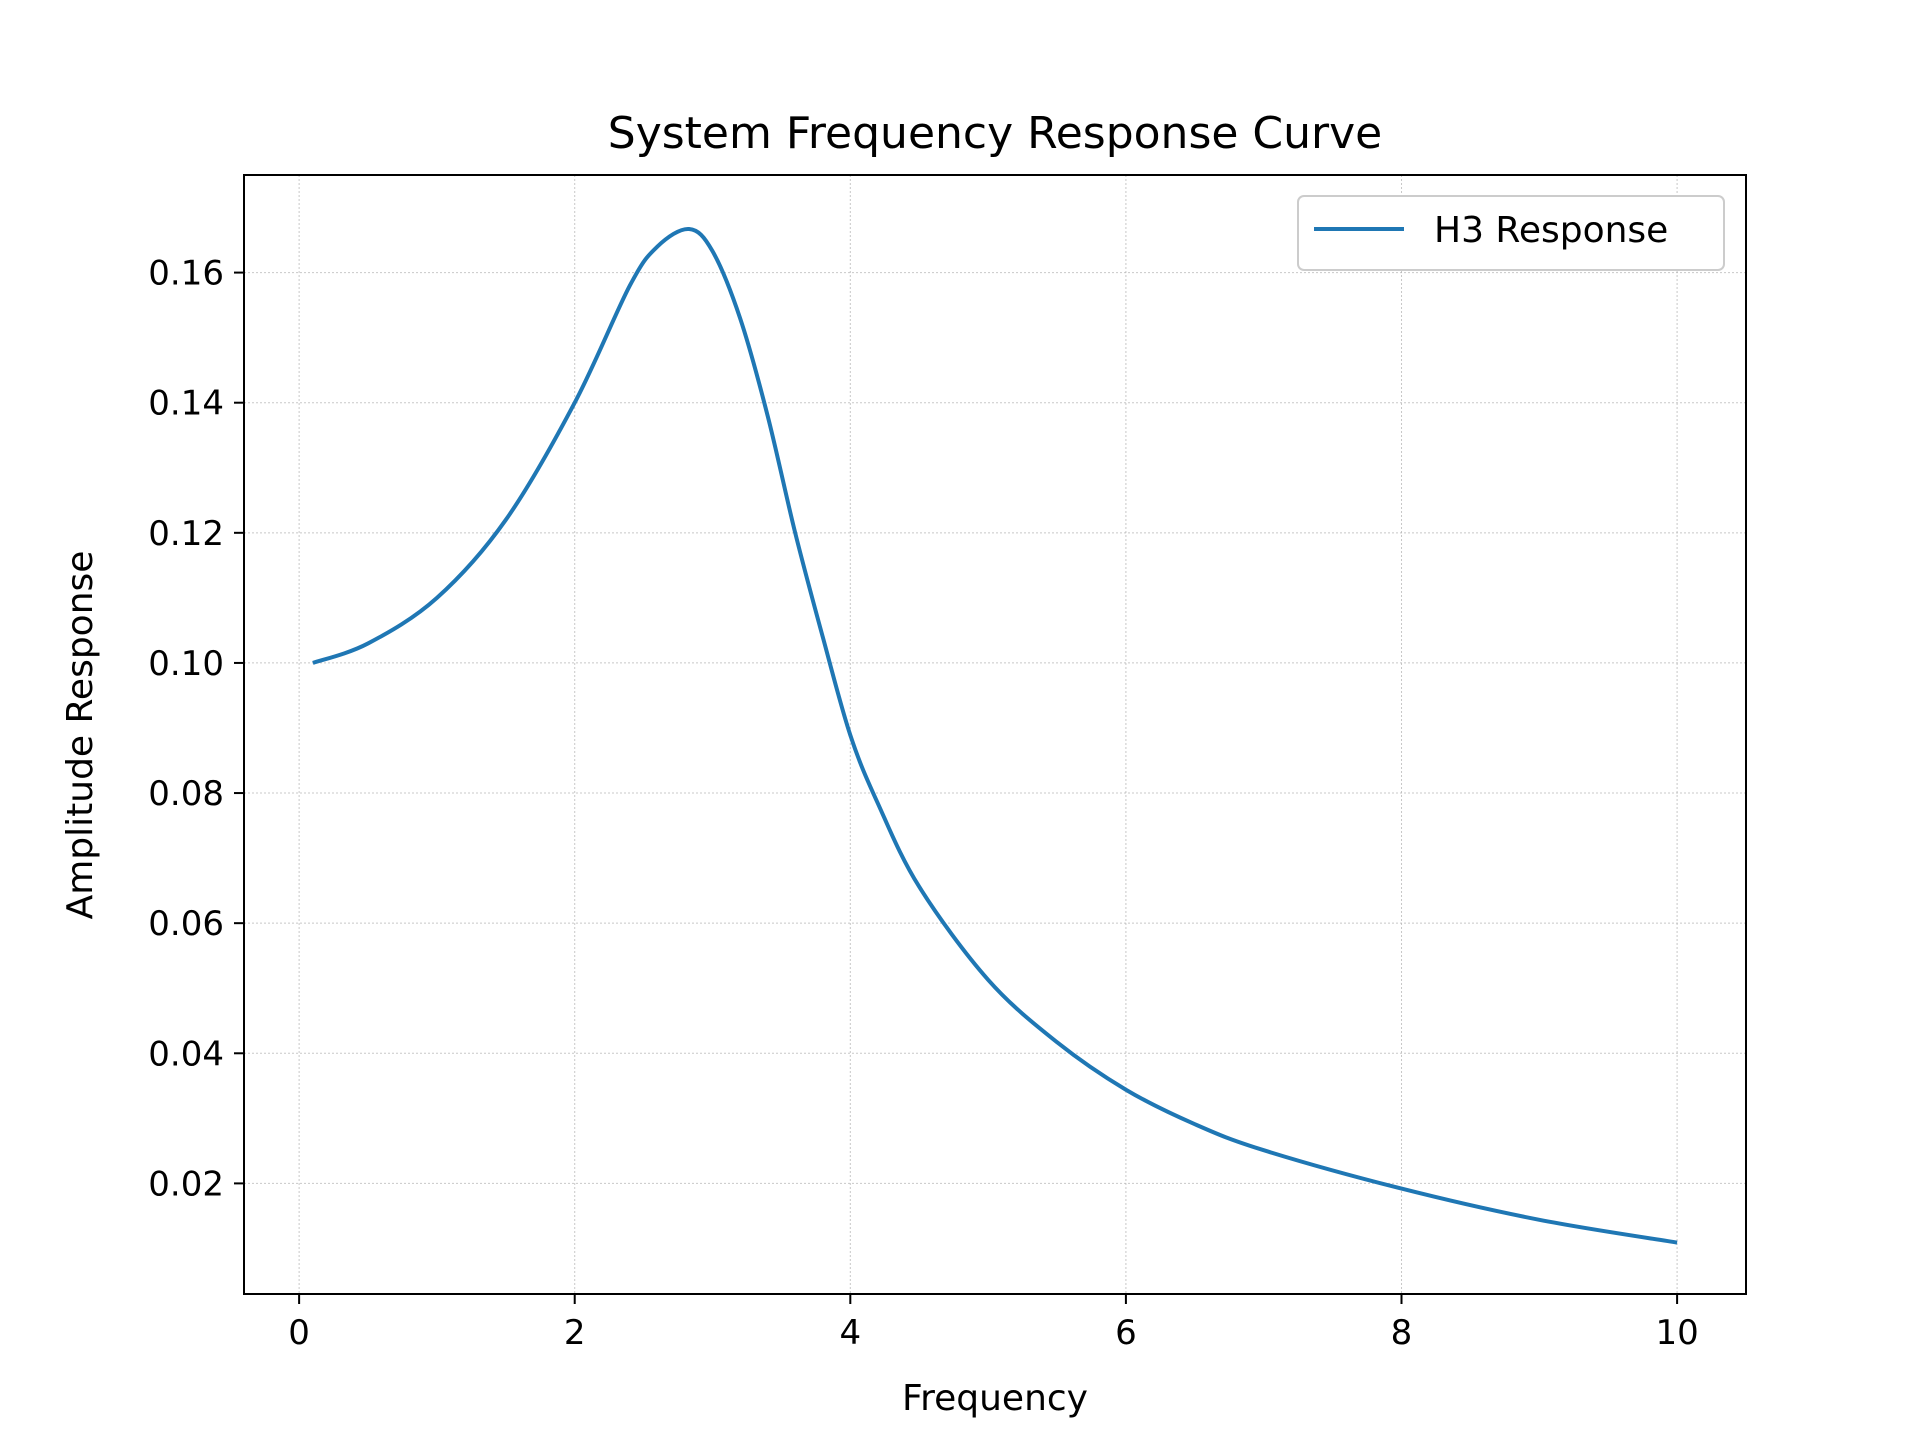 This screenshot has width=1920, height=1440. I want to click on x-tick-label: 10, so click(1676, 1333).